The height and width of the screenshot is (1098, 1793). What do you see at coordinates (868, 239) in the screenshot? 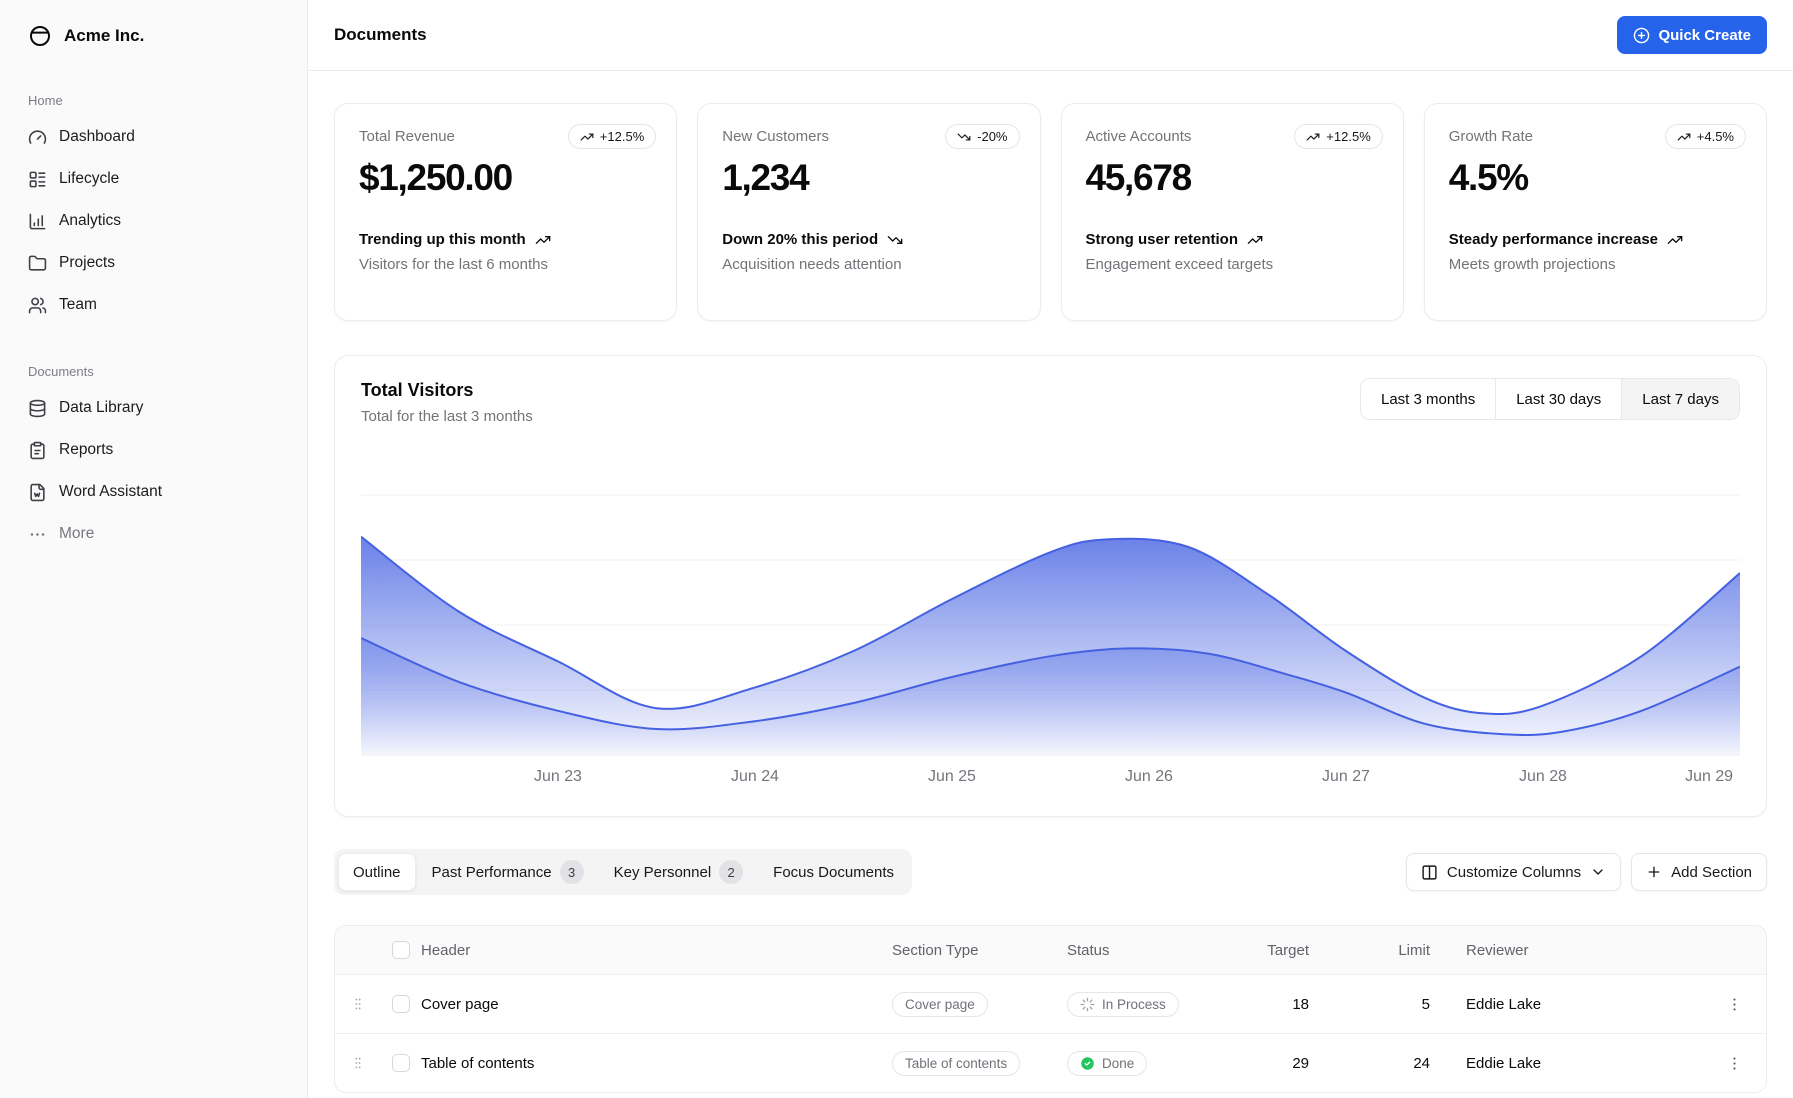
I see `stat-footer-title: Down 20% this period` at bounding box center [868, 239].